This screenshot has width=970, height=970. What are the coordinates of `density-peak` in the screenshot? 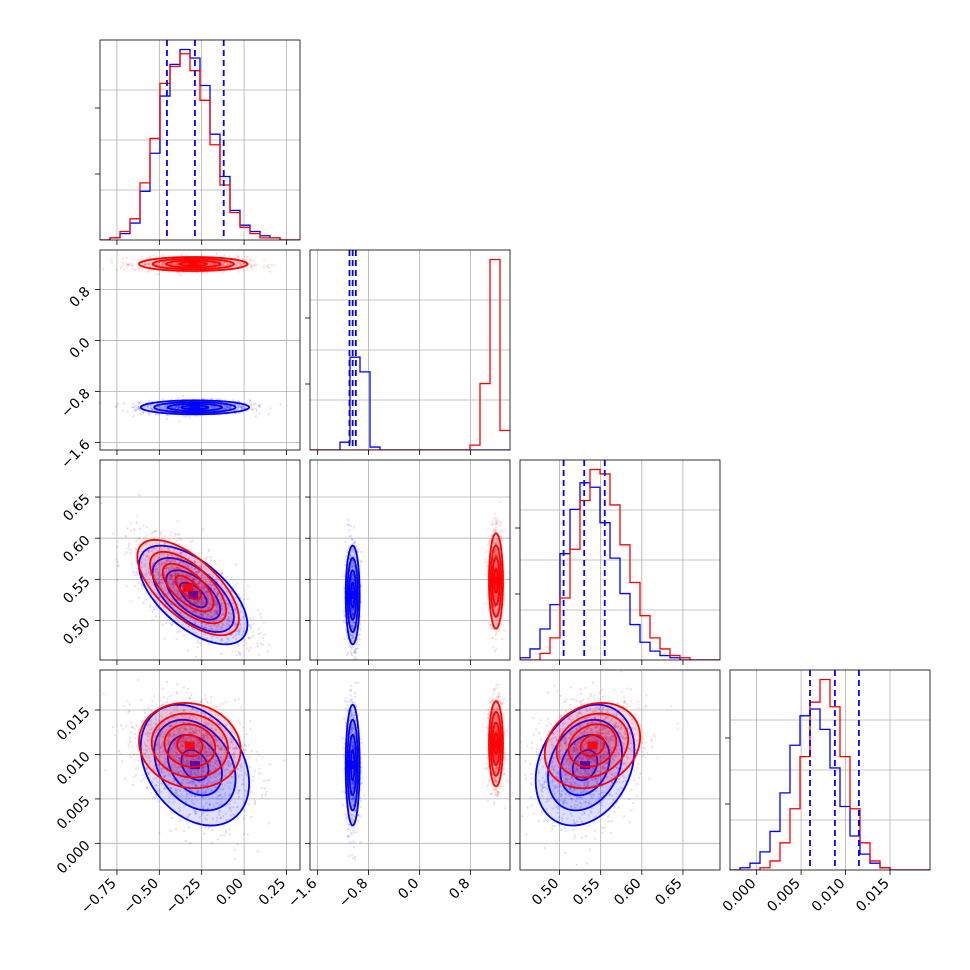 It's located at (188, 587).